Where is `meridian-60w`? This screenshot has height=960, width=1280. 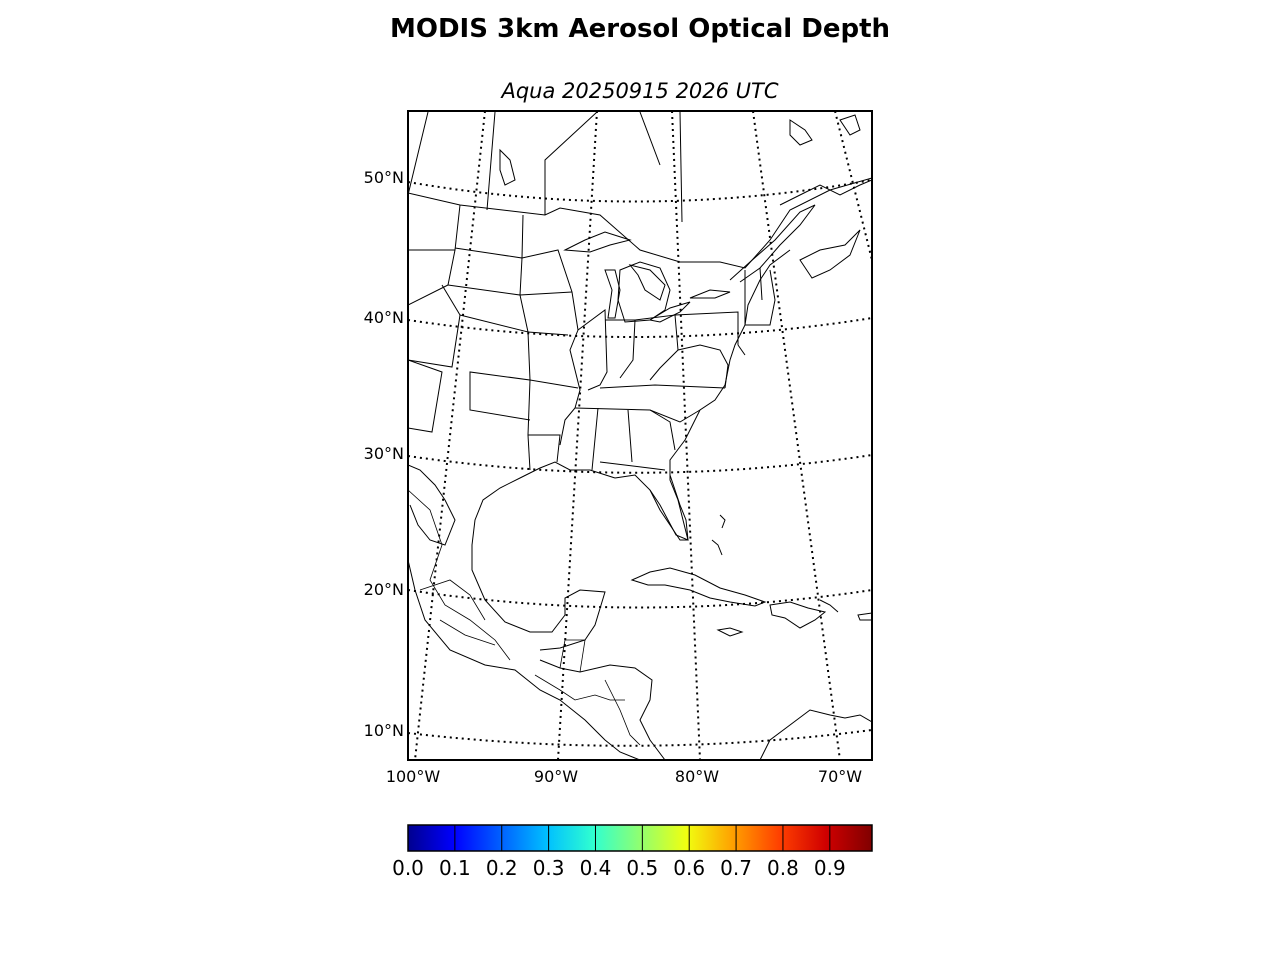
meridian-60w is located at coordinates (853, 186).